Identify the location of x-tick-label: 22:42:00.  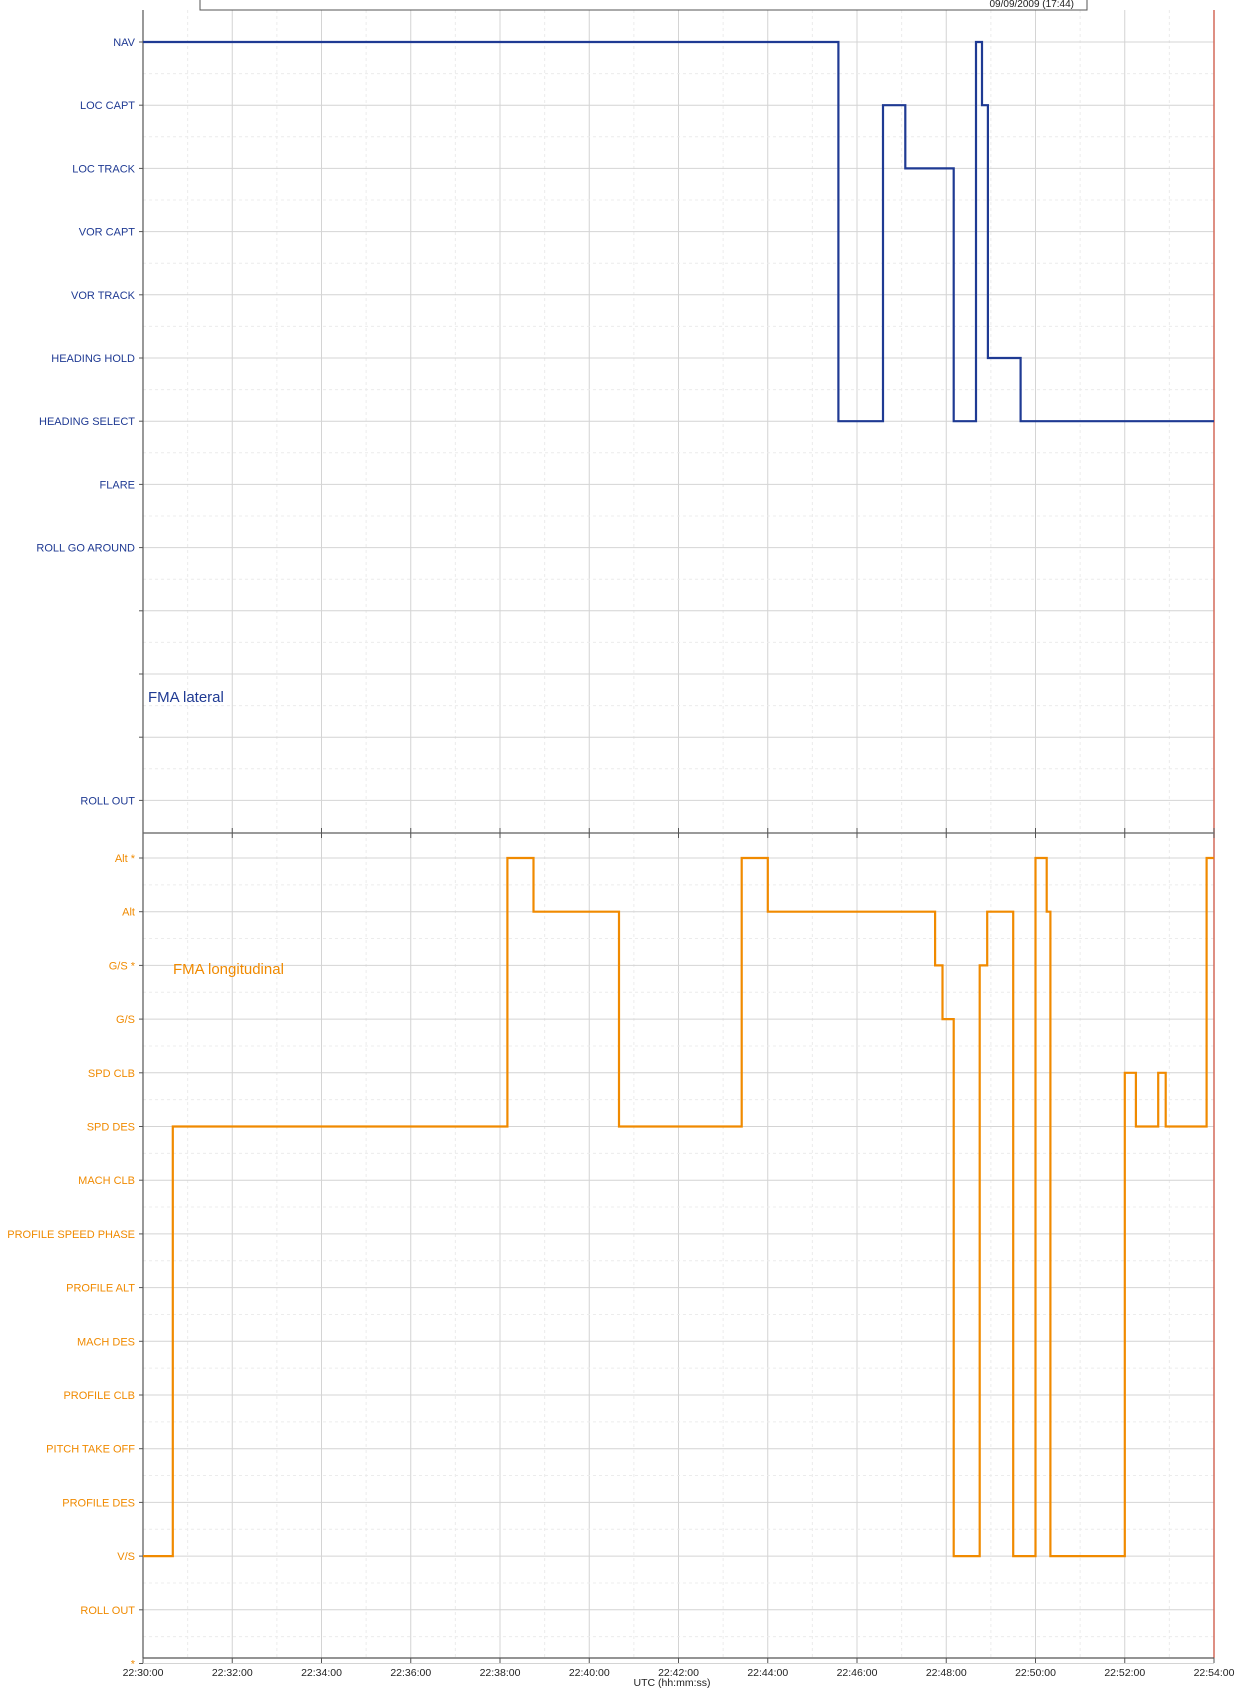
(678, 1673).